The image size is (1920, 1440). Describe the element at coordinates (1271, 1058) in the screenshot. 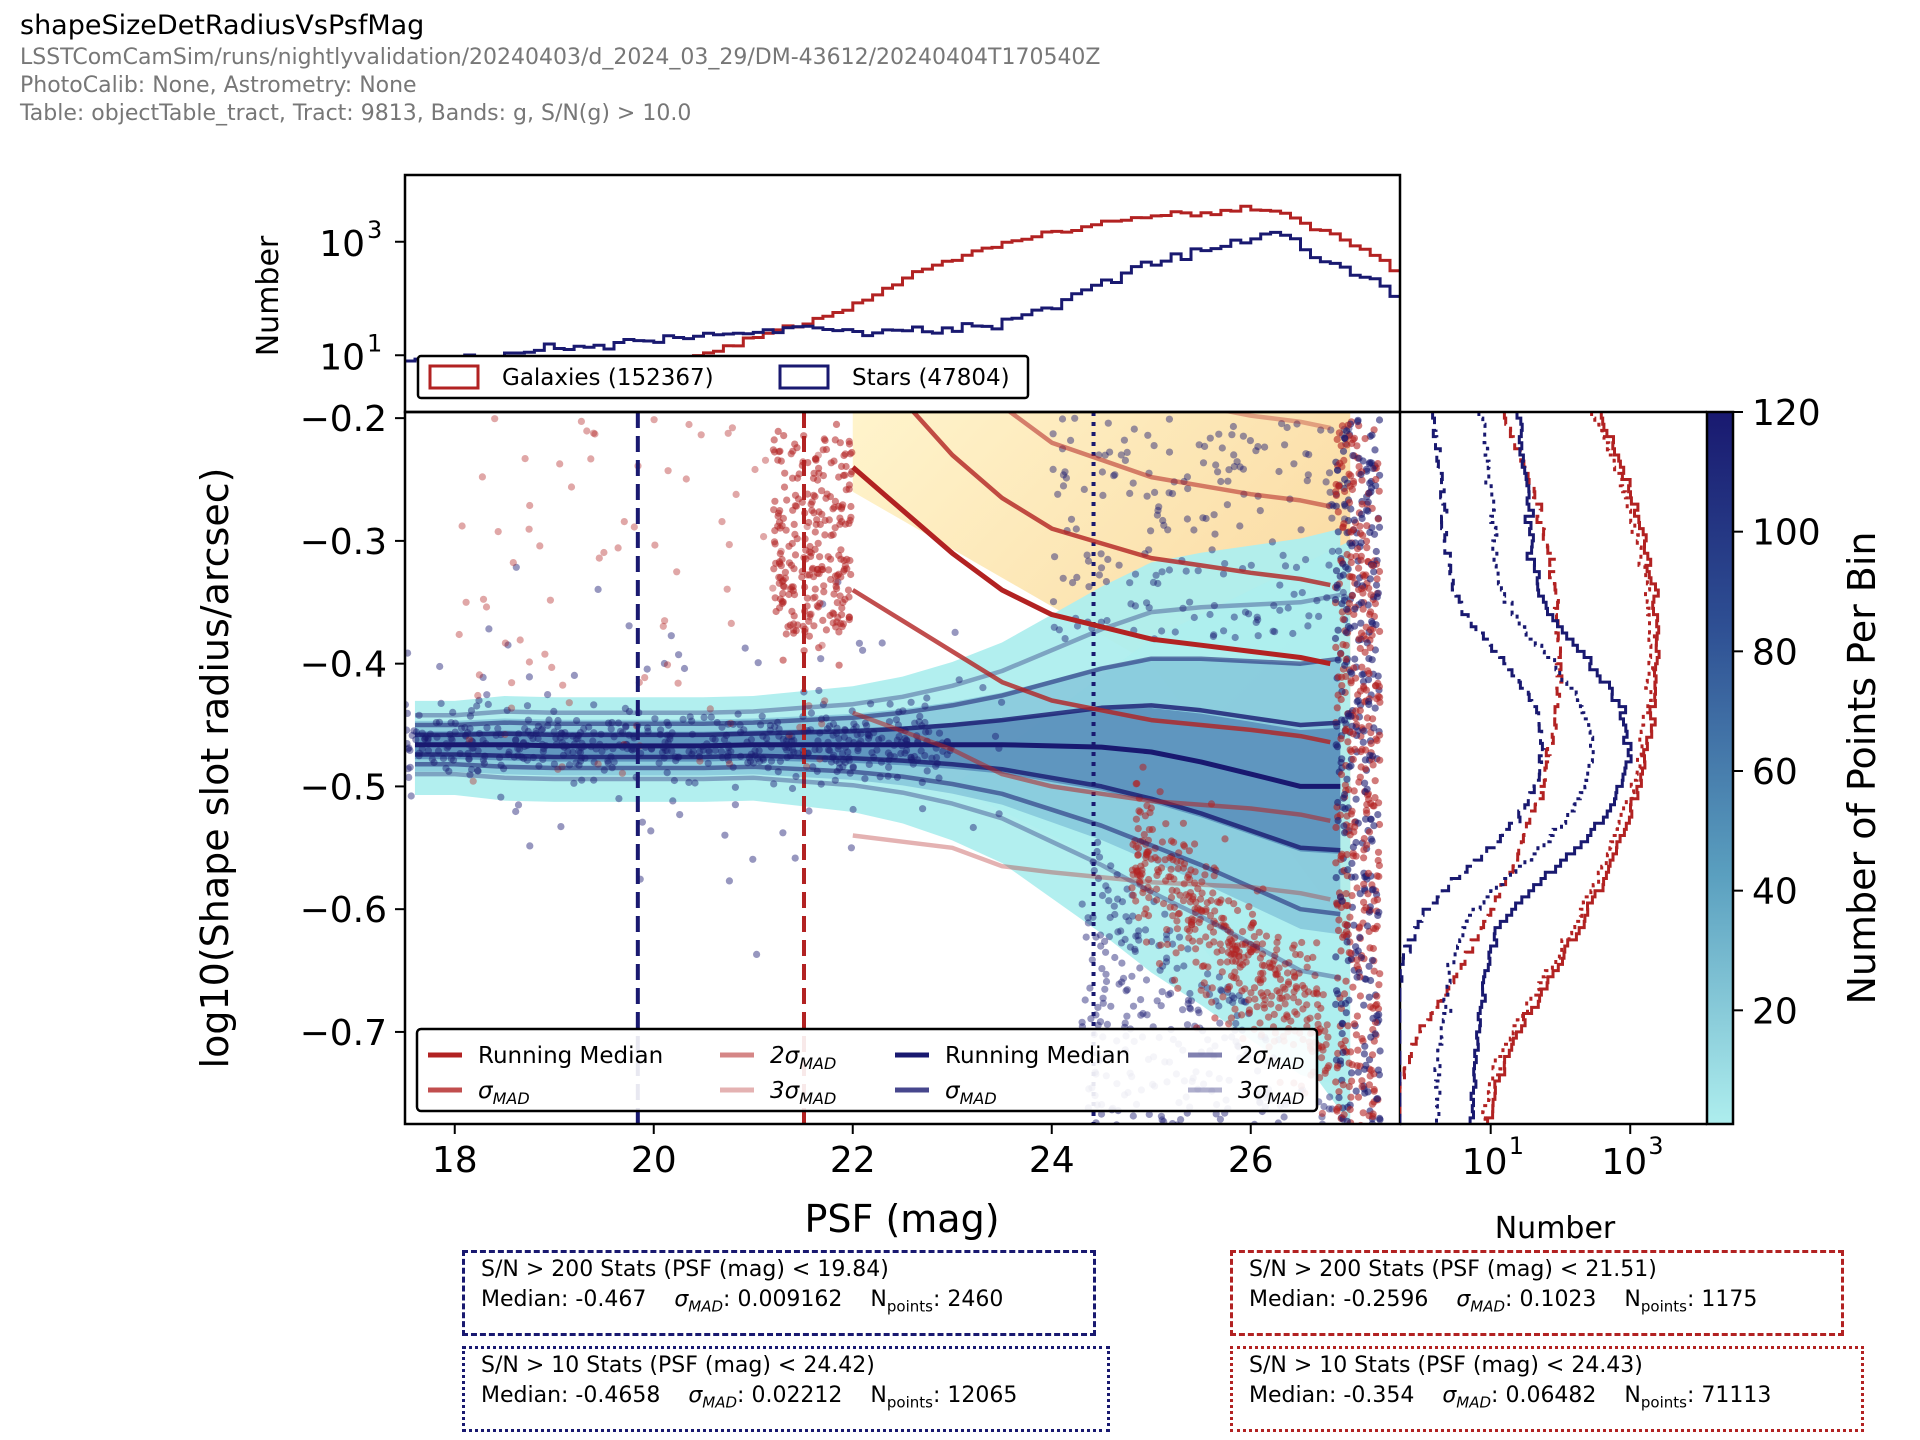

I see `legend-star-sigma2-label: 2σMAD` at that location.